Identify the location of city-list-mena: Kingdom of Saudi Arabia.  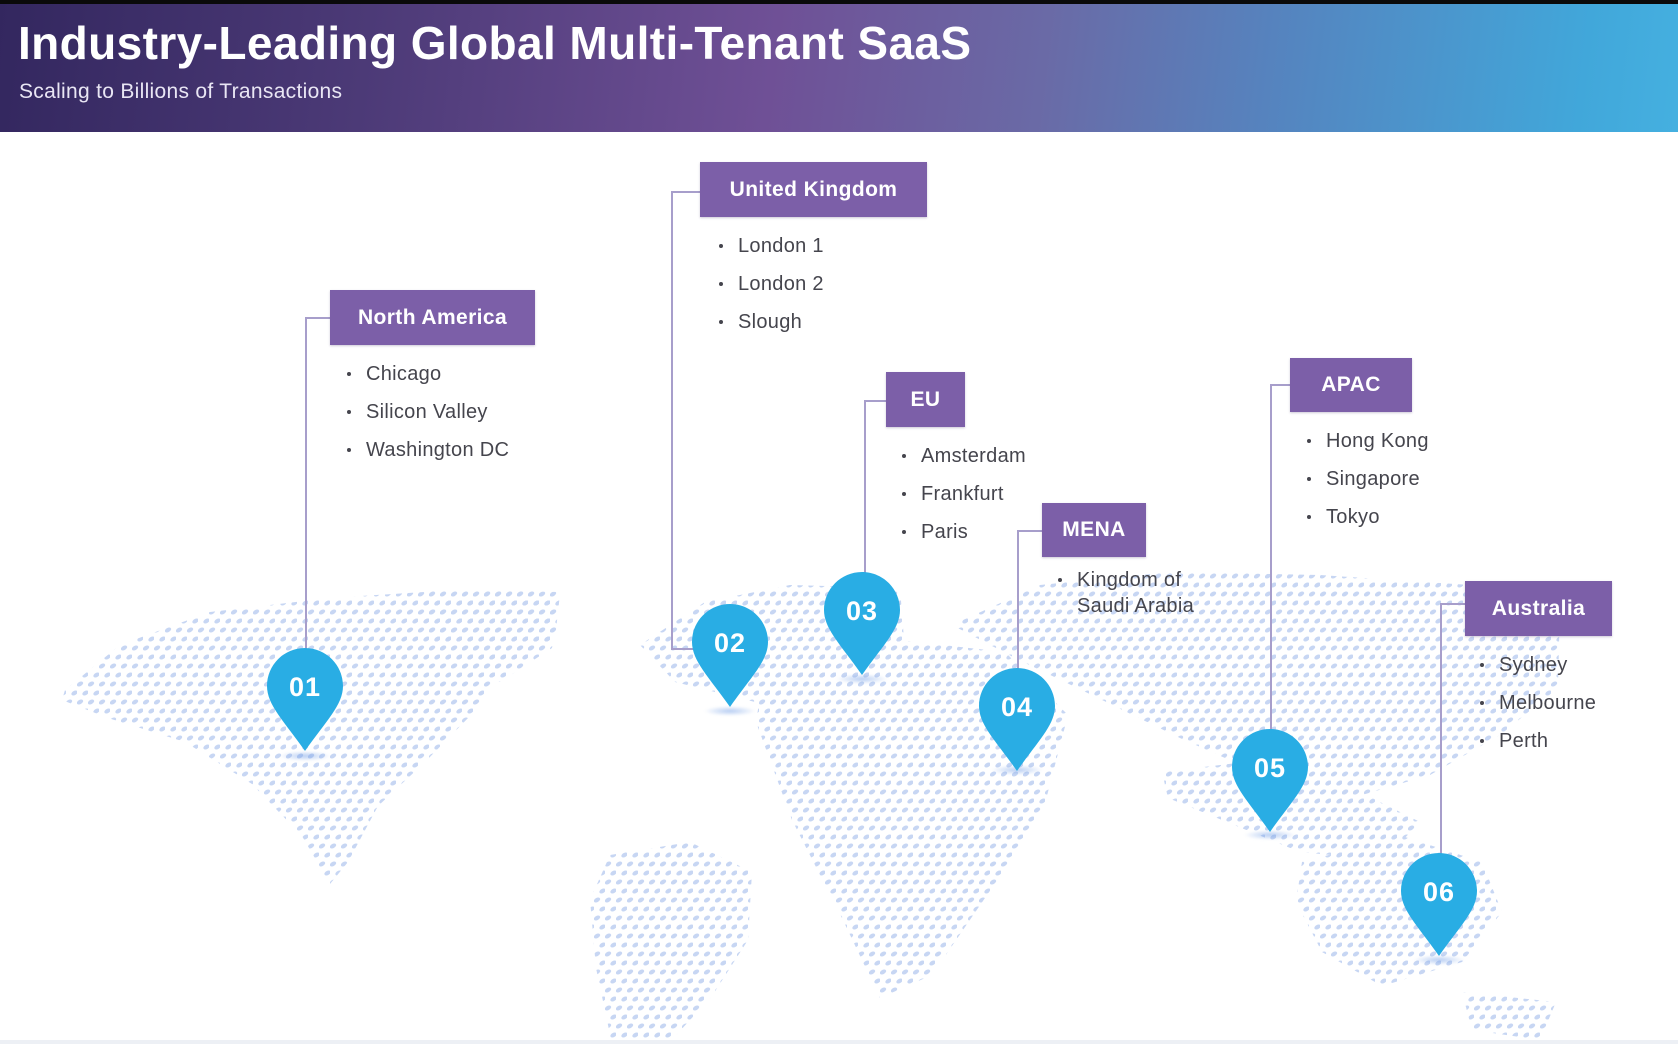
(1142, 593).